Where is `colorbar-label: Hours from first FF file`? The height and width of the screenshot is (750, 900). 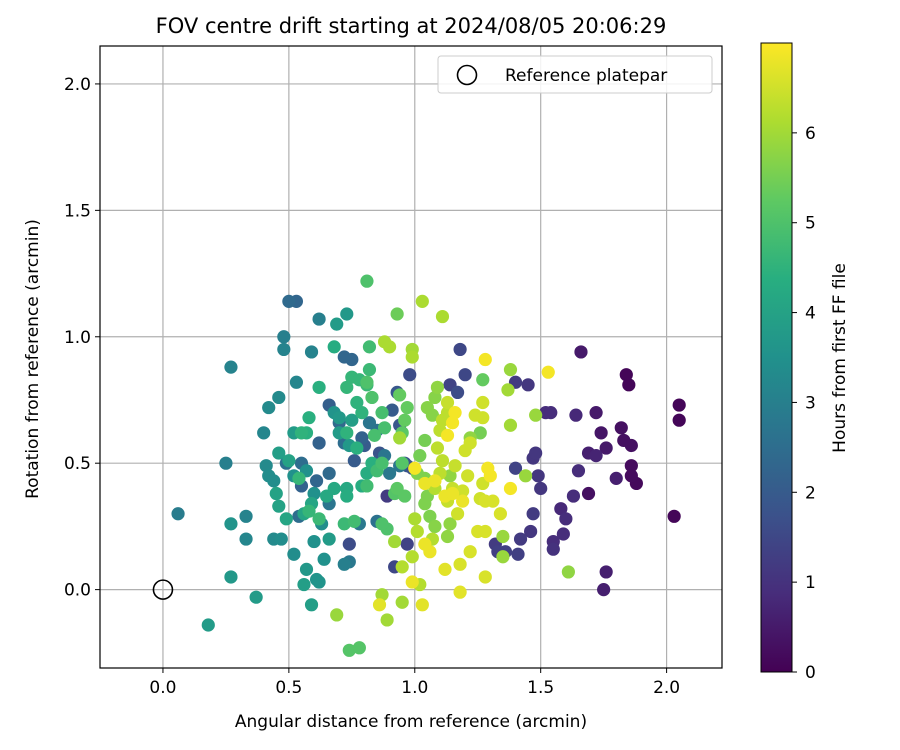 colorbar-label: Hours from first FF file is located at coordinates (840, 358).